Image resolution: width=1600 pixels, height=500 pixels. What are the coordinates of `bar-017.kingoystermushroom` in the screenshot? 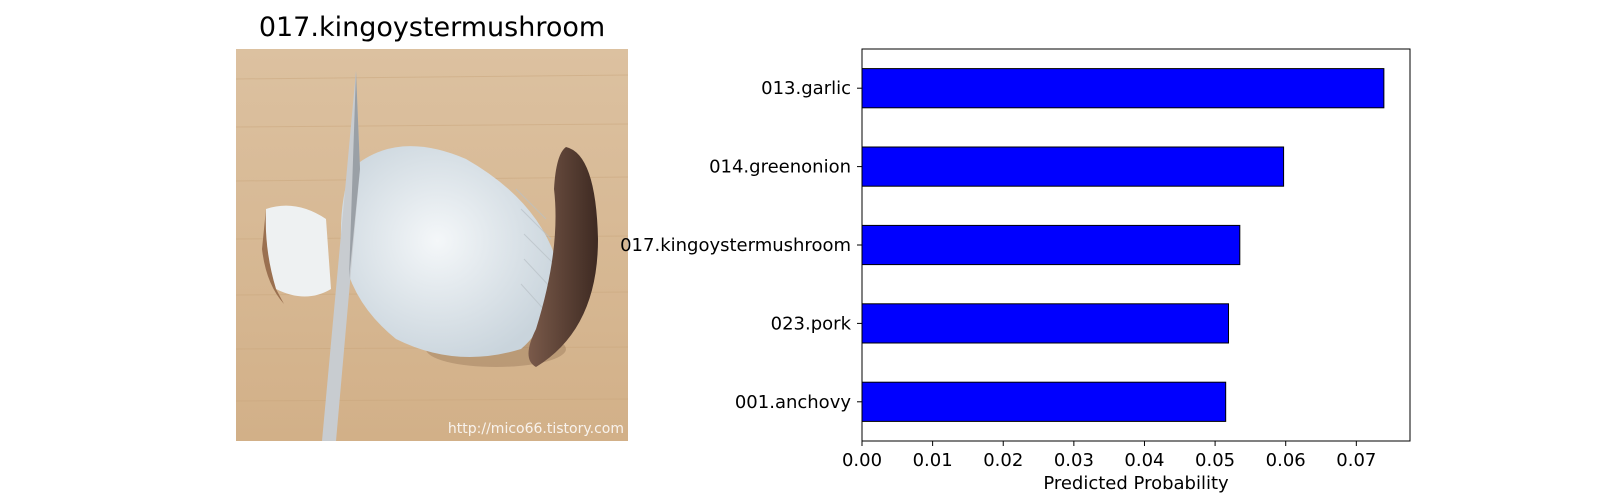 It's located at (1051, 245).